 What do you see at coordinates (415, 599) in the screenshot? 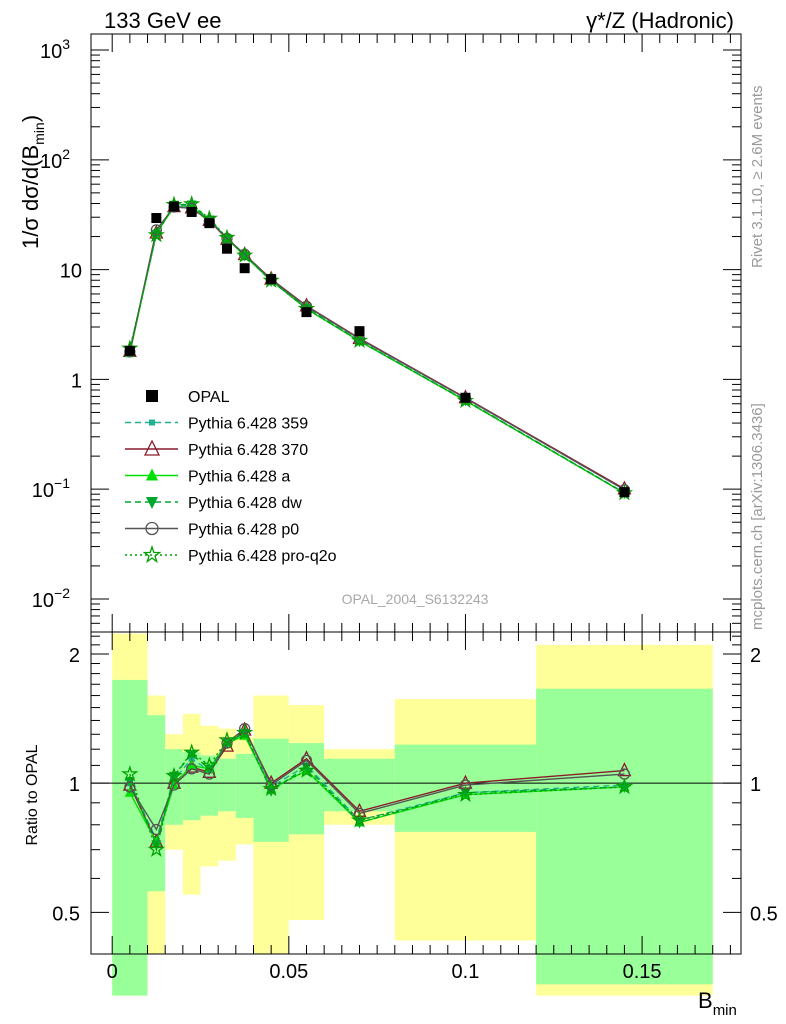
I see `analysis-watermark: OPAL_2004_S6132243` at bounding box center [415, 599].